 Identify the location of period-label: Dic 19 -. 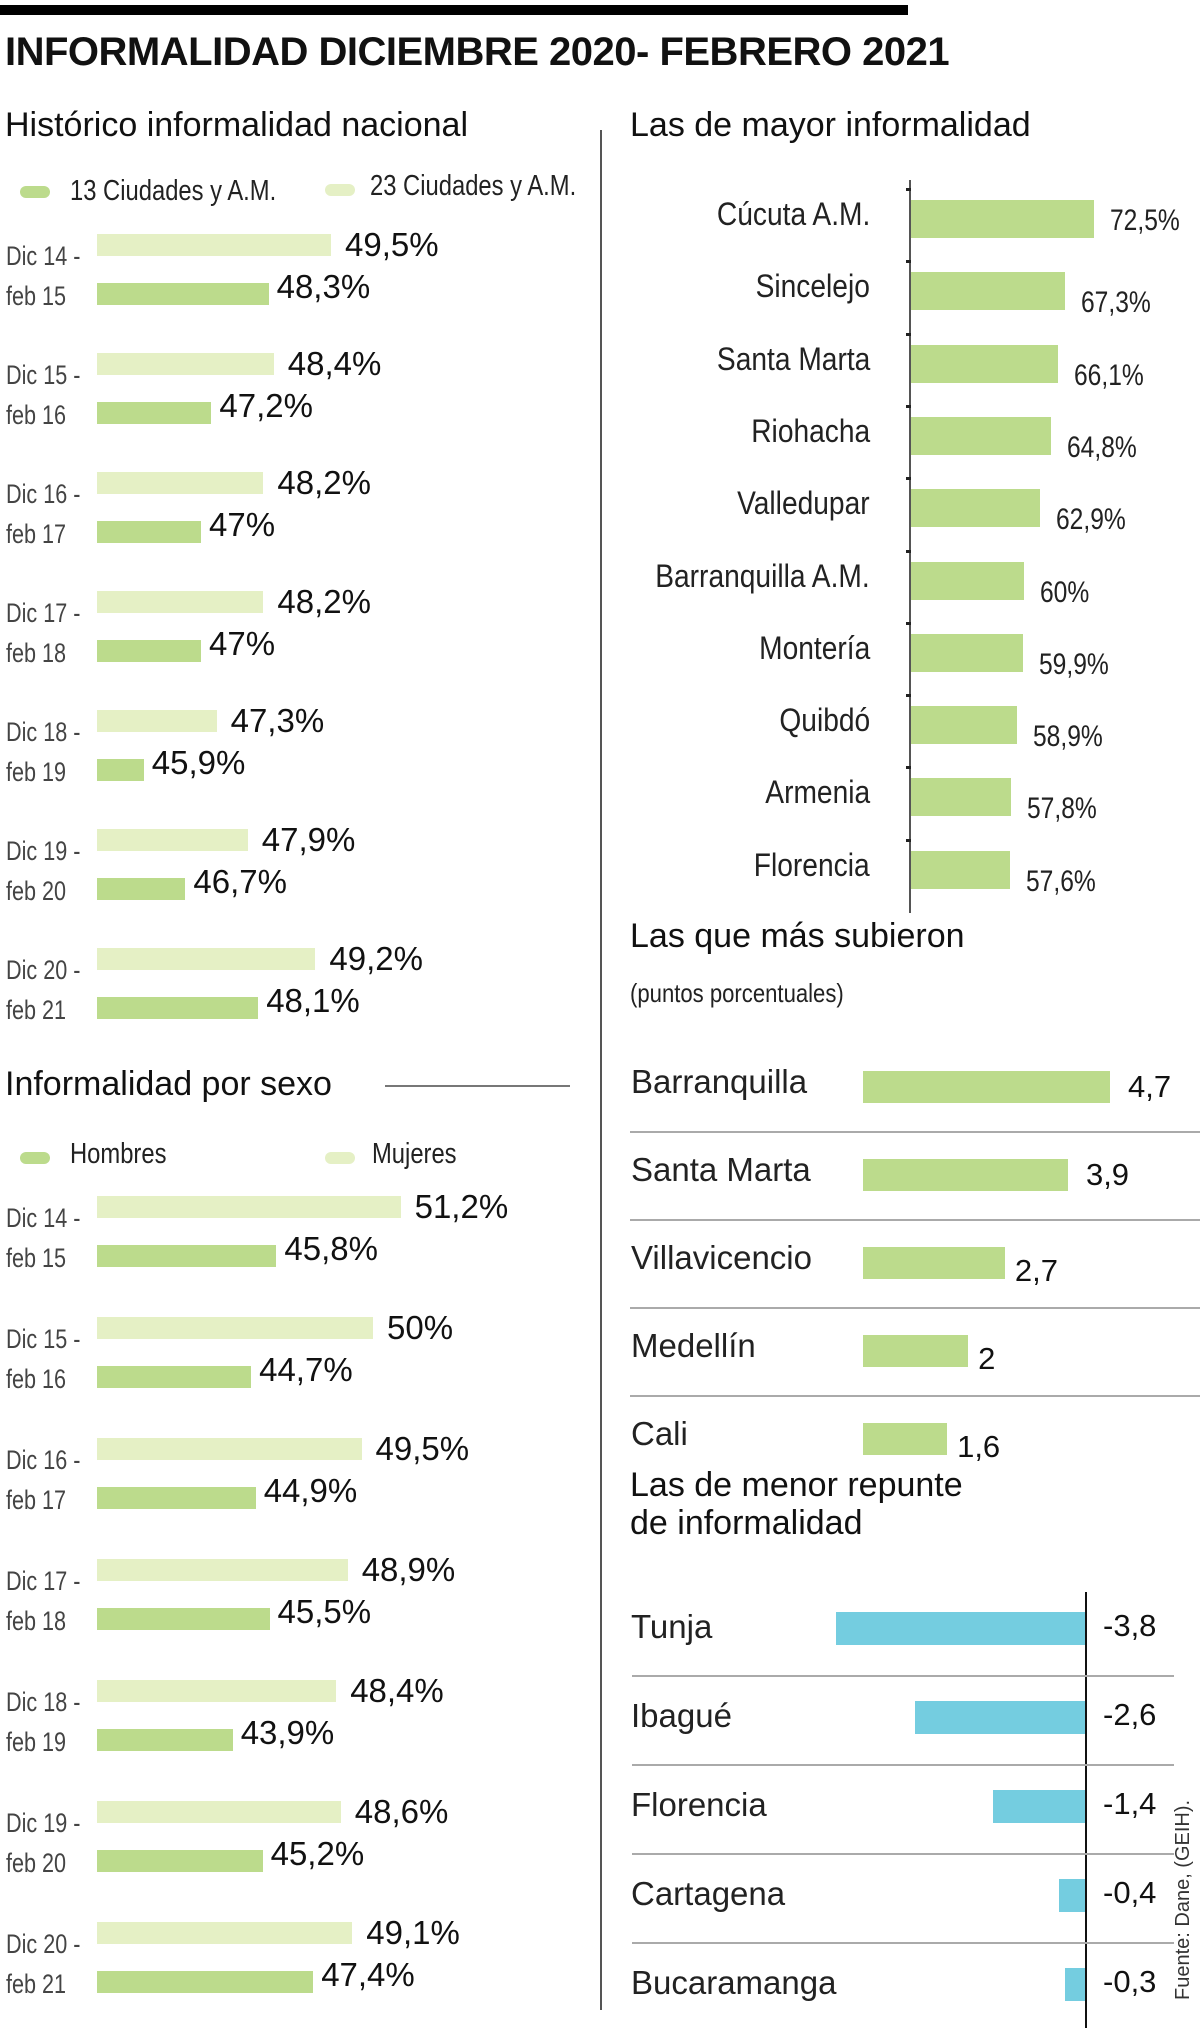
(43, 851).